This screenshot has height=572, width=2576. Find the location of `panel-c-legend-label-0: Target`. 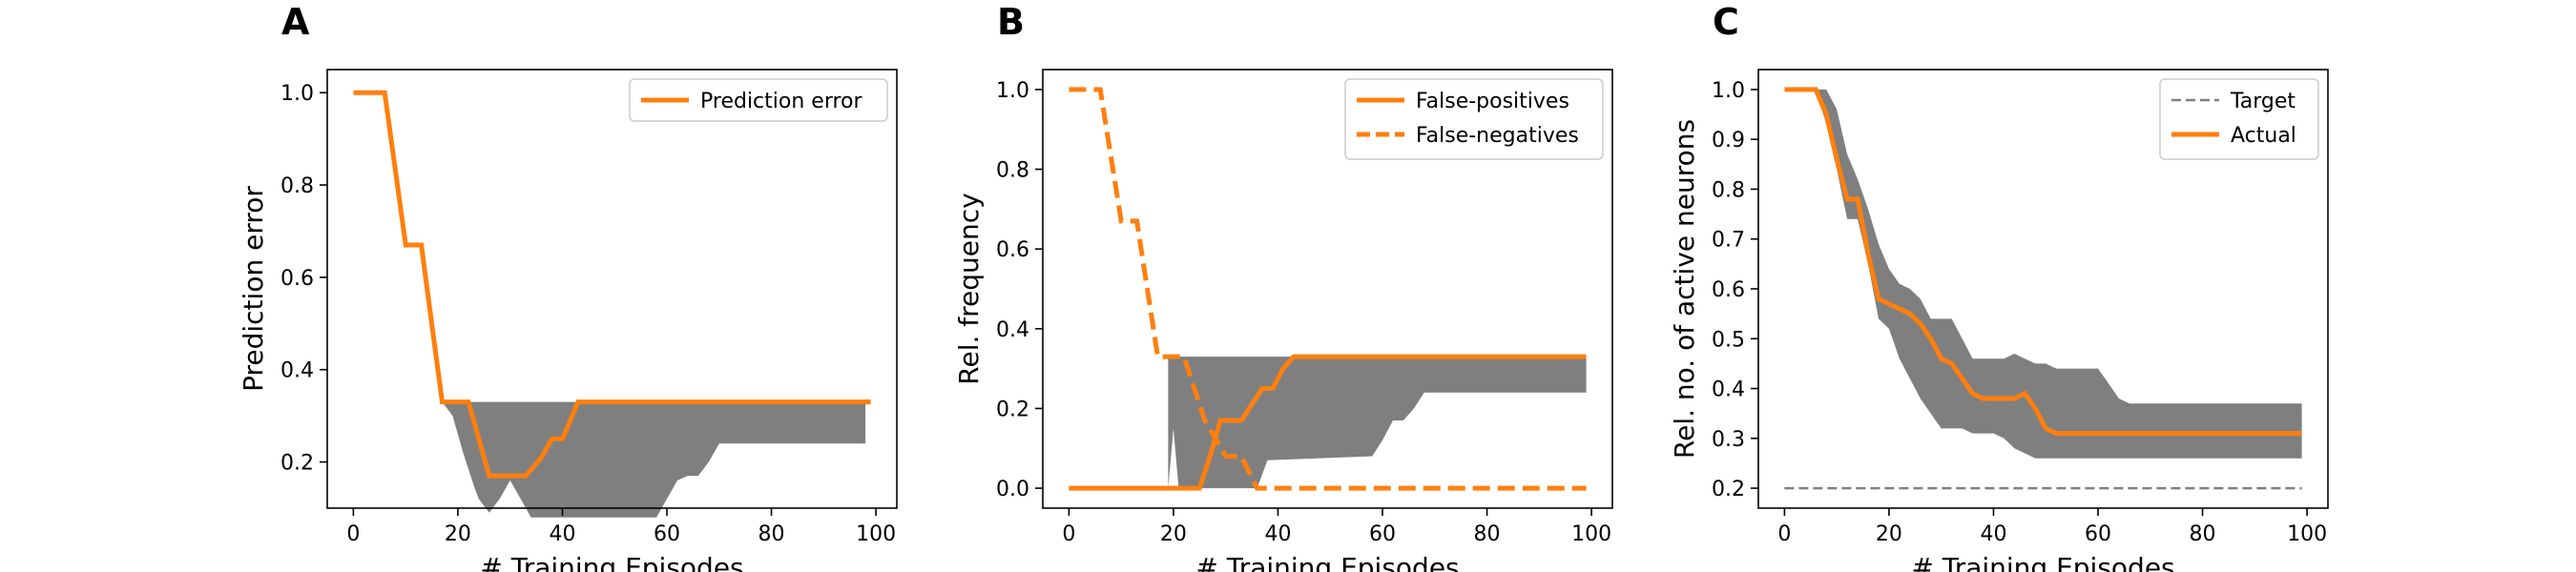

panel-c-legend-label-0: Target is located at coordinates (2263, 101).